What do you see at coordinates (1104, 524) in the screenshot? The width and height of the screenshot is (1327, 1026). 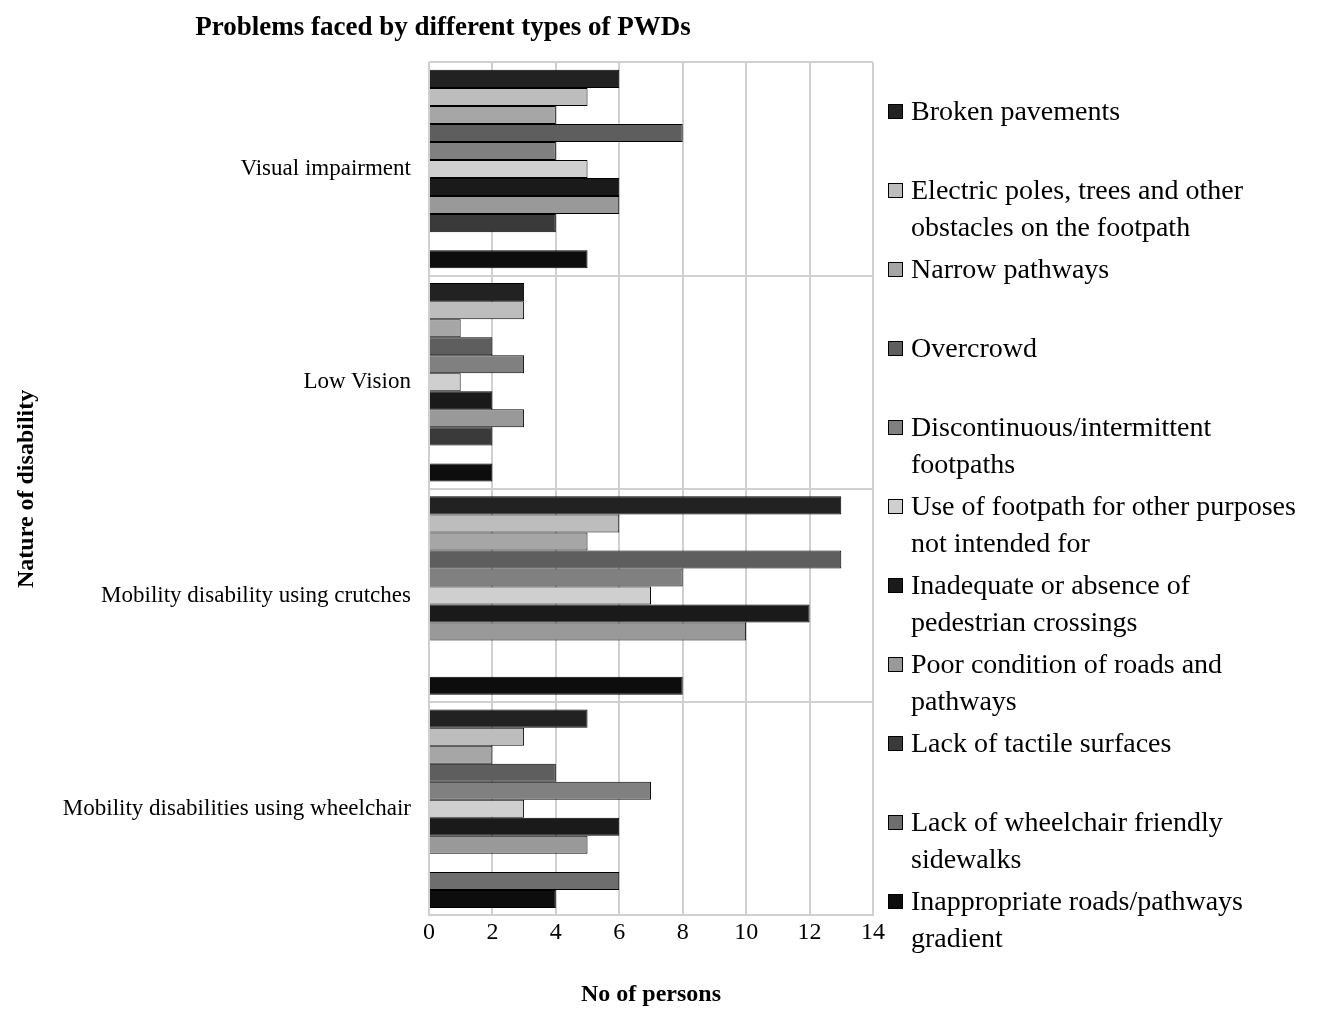 I see `legend-label: Use of footpath for other purposes not intended for` at bounding box center [1104, 524].